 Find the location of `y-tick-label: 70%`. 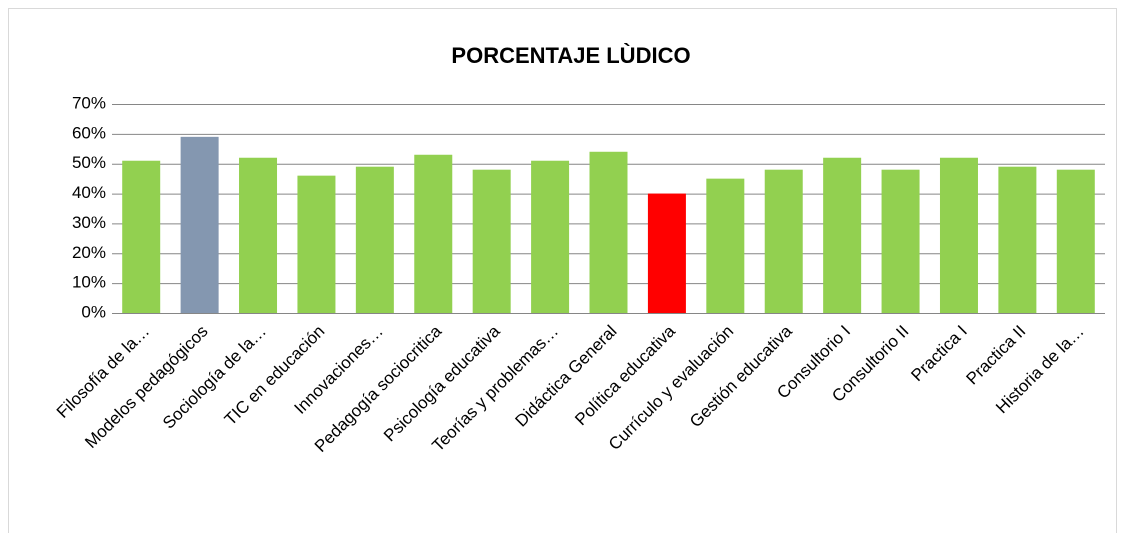

y-tick-label: 70% is located at coordinates (89, 102).